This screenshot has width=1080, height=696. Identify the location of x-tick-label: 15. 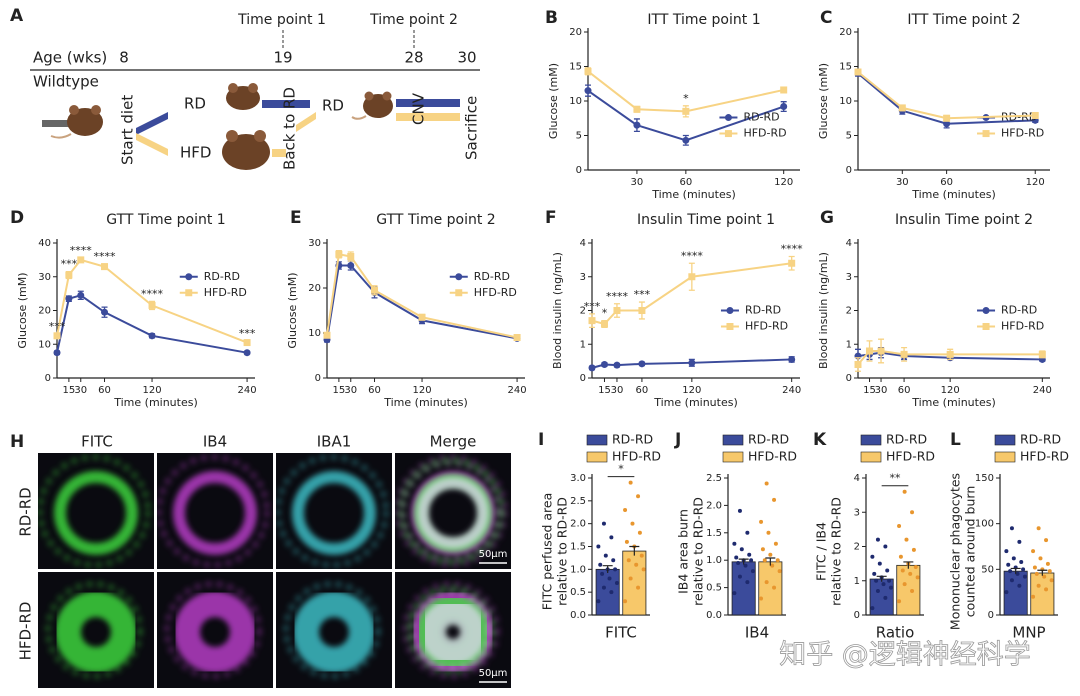
(604, 390).